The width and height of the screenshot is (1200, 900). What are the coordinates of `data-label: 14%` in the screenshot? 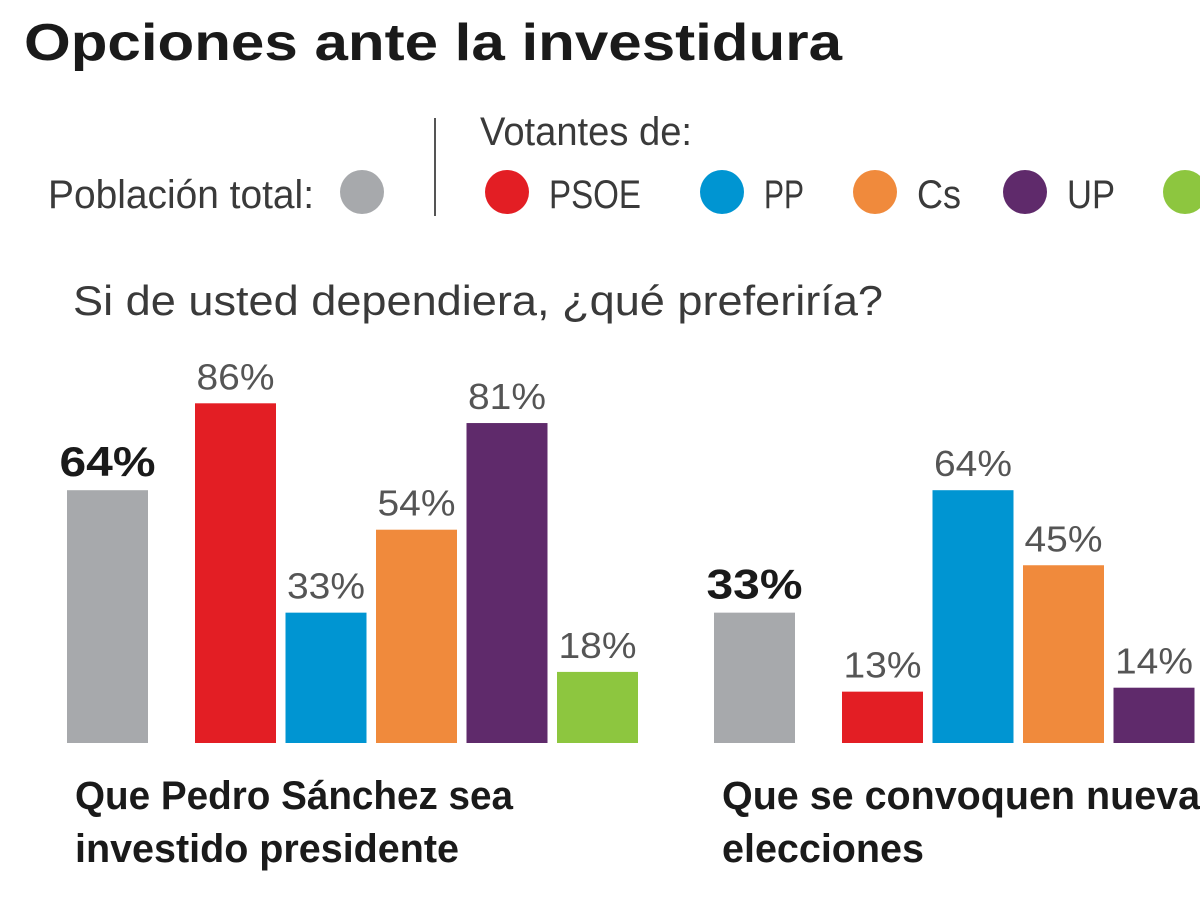 It's located at (1154, 661).